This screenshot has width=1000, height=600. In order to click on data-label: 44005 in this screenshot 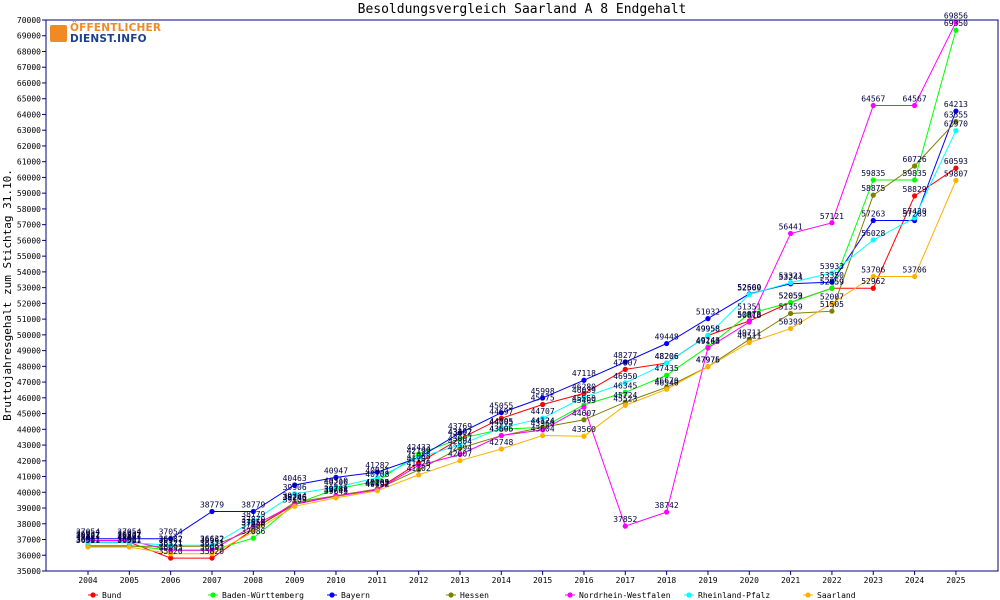, I will do `click(501, 422)`.